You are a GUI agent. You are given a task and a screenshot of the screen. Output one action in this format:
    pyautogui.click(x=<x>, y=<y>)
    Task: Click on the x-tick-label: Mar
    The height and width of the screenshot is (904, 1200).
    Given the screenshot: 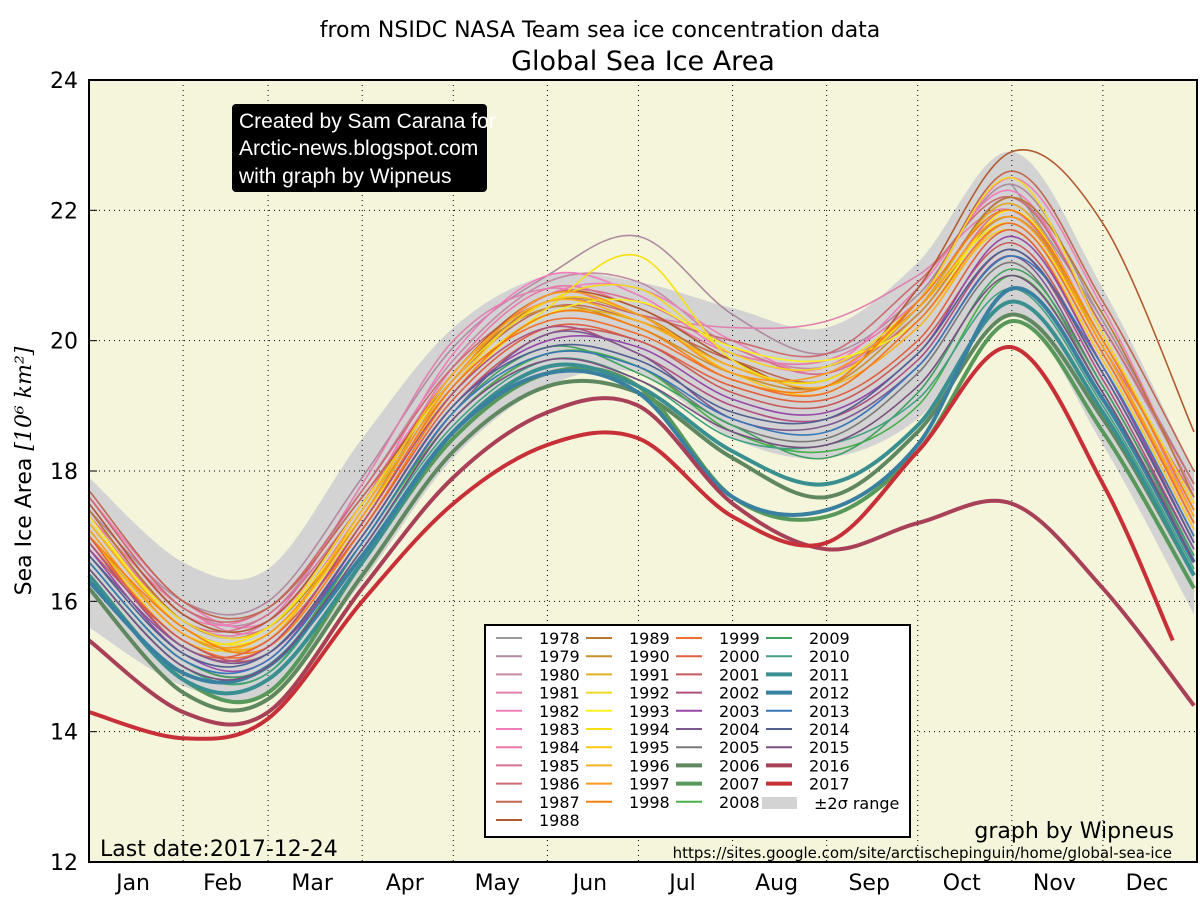 What is the action you would take?
    pyautogui.click(x=312, y=883)
    